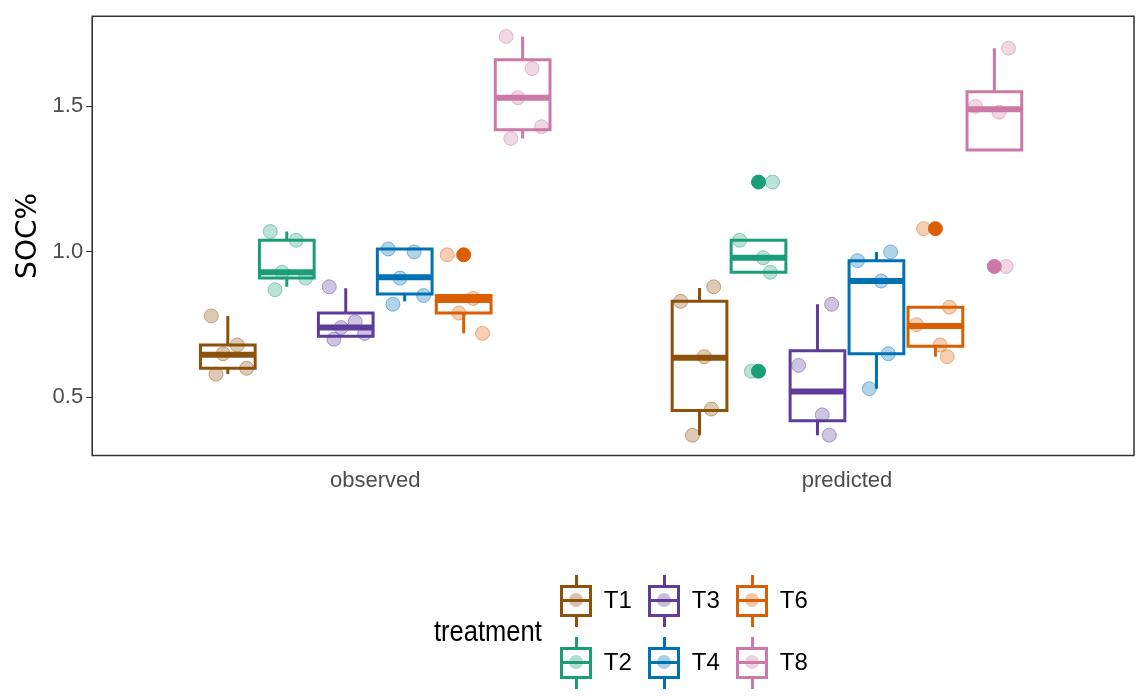  Describe the element at coordinates (488, 631) in the screenshot. I see `legend-title: treatment` at that location.